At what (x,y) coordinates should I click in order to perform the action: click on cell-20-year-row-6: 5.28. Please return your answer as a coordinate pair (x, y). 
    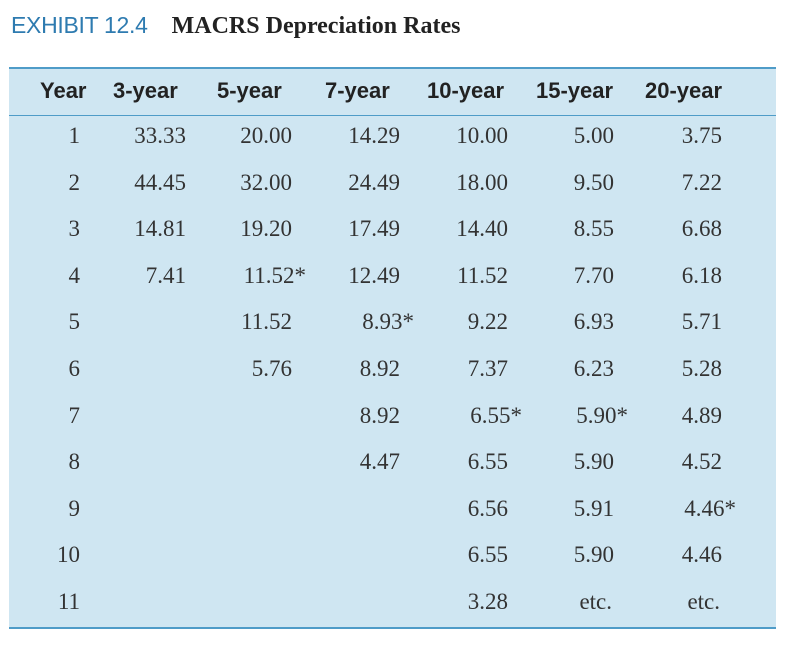
    Looking at the image, I should click on (701, 368).